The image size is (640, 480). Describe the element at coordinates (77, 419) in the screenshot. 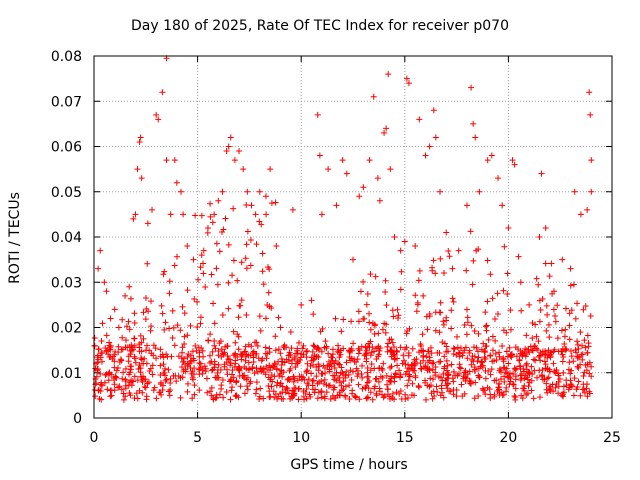

I see `y-tick-label: 0` at that location.